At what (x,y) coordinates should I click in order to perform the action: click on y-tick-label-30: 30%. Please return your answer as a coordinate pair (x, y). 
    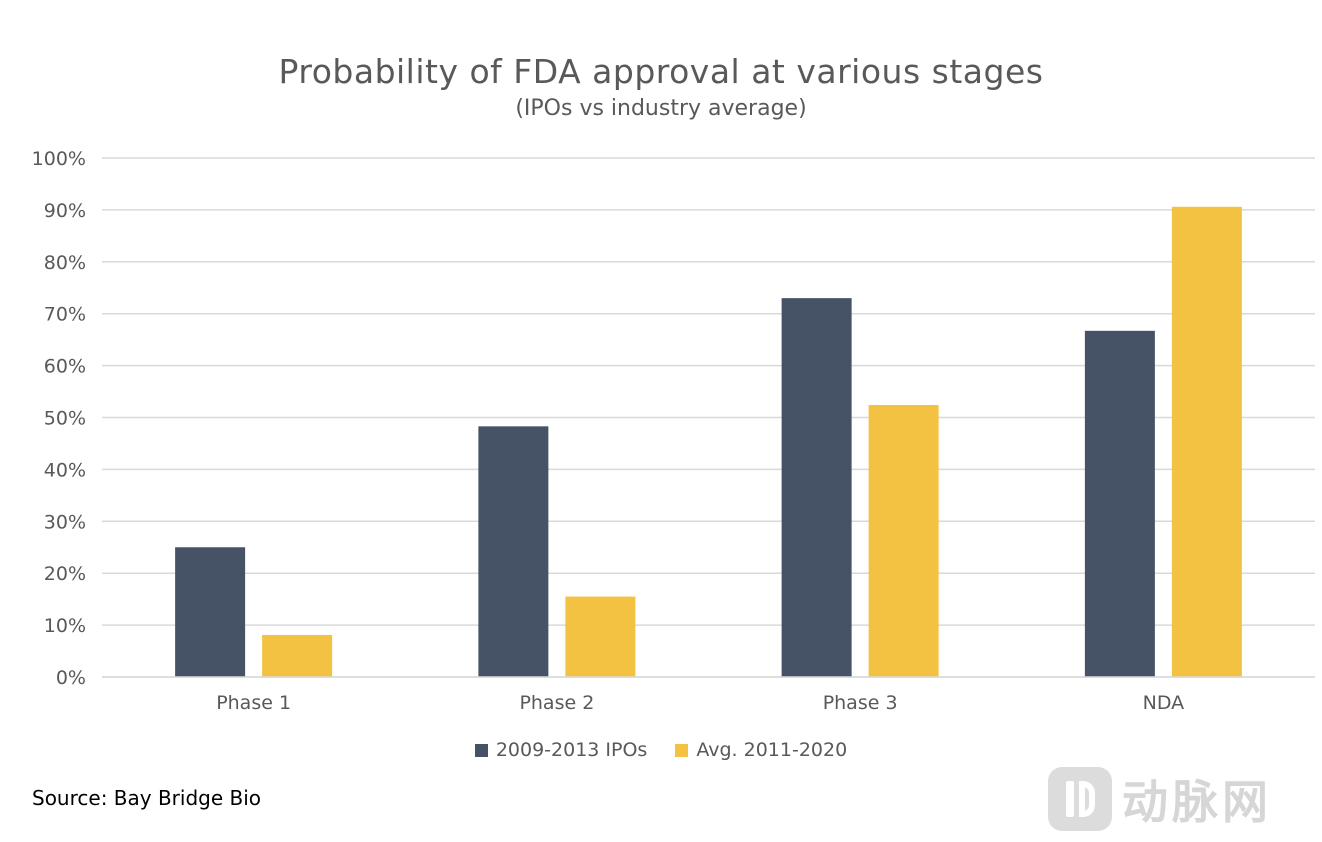
    Looking at the image, I should click on (65, 522).